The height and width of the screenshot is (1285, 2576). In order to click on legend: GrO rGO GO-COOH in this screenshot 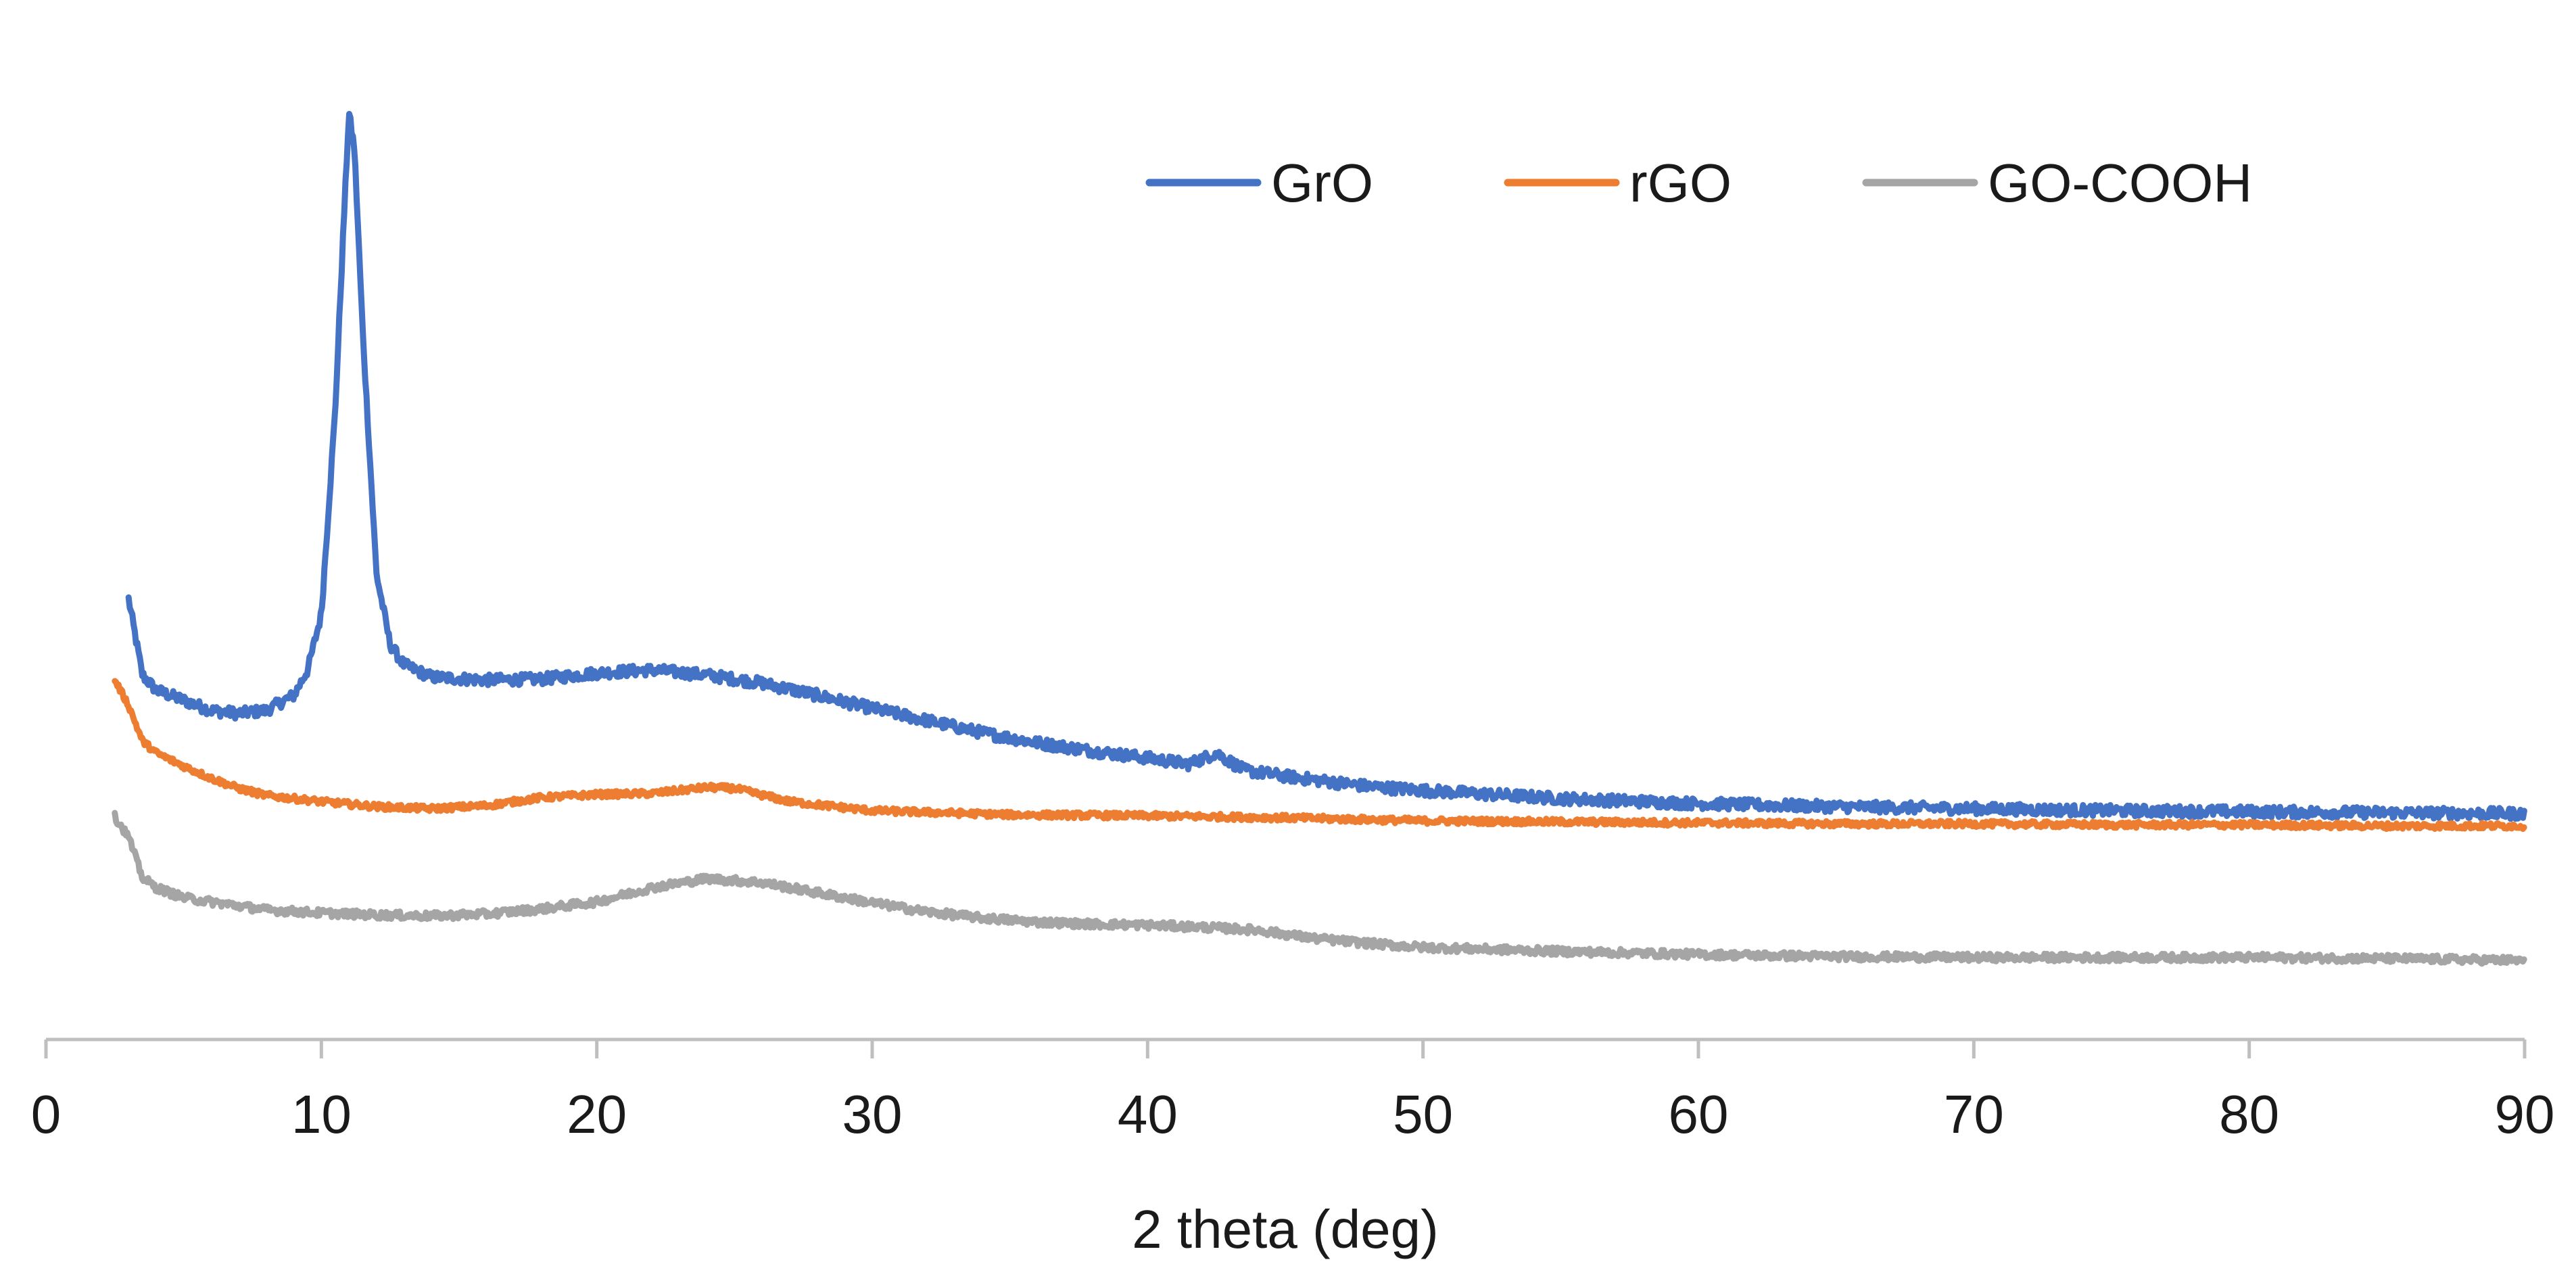, I will do `click(1698, 183)`.